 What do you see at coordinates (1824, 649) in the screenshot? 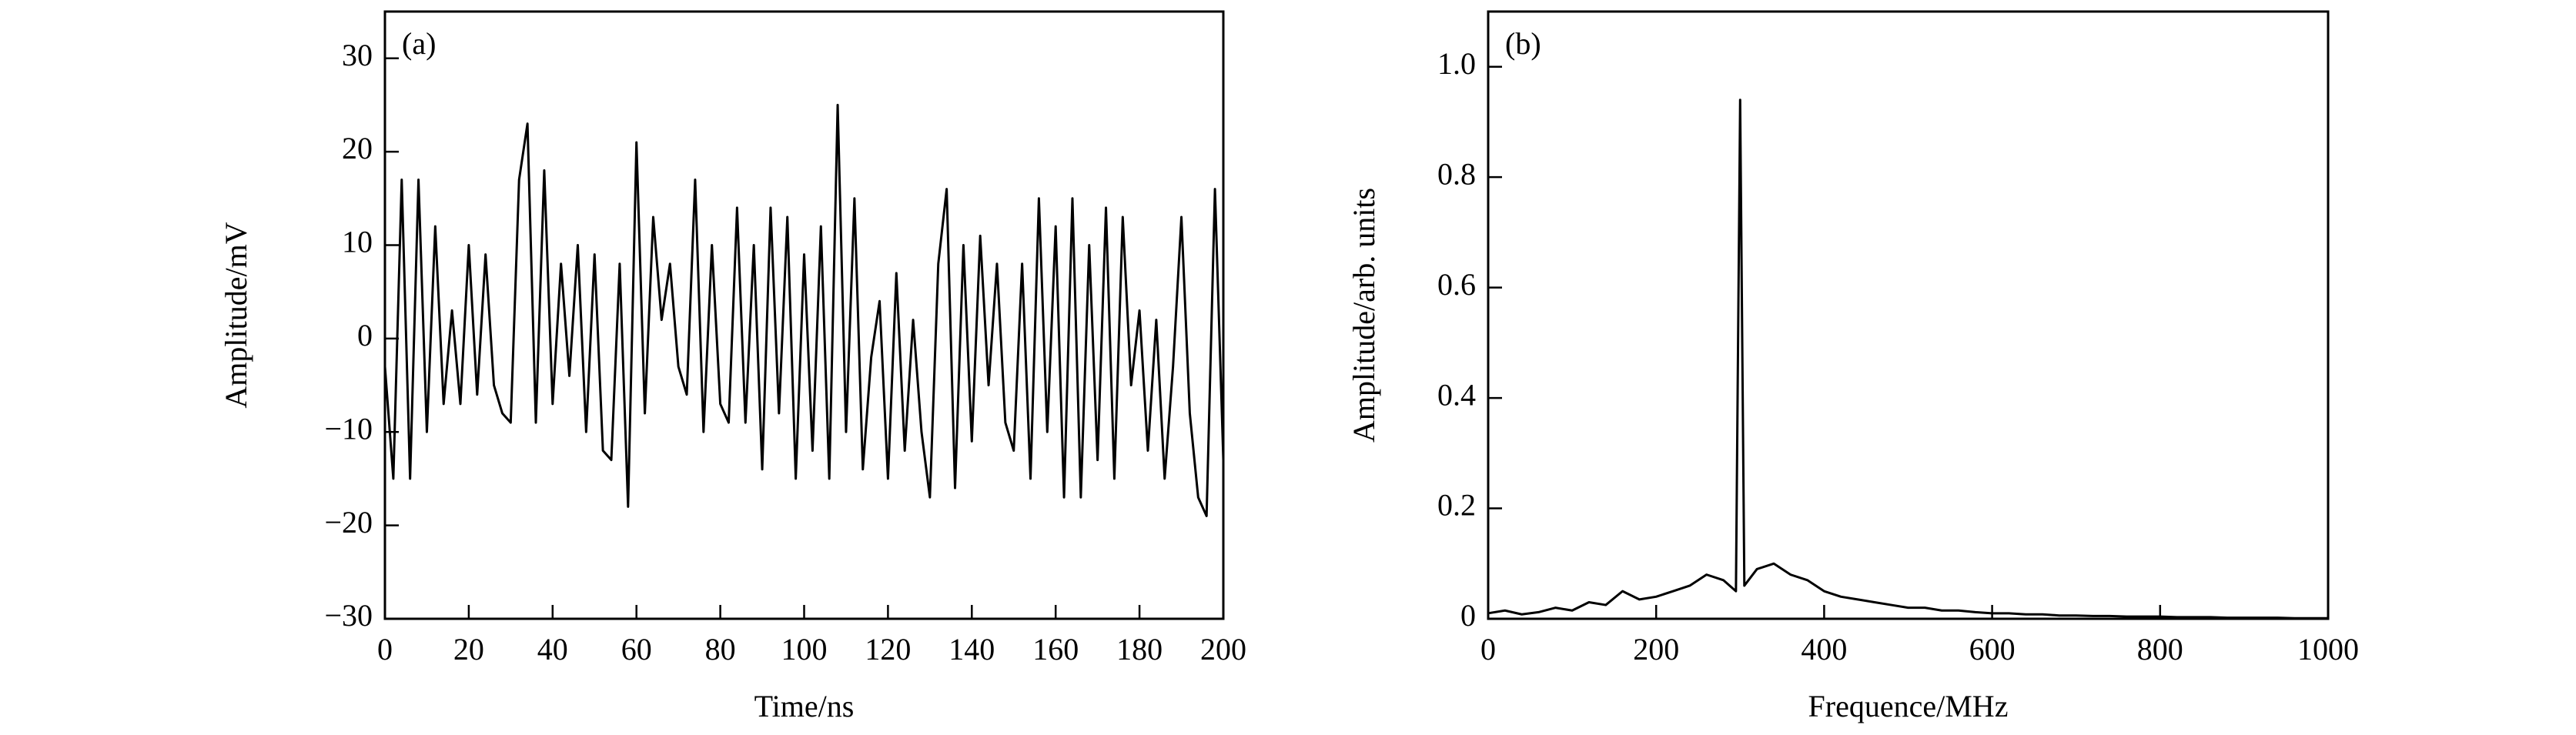
I see `x-tick-label: 400` at bounding box center [1824, 649].